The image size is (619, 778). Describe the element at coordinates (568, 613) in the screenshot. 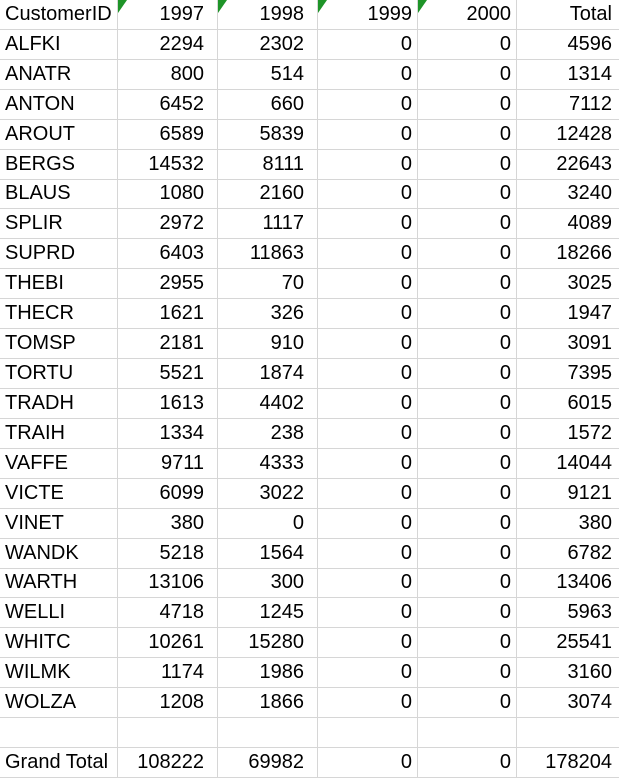

I see `cell-WELLI-Total: 5963` at that location.